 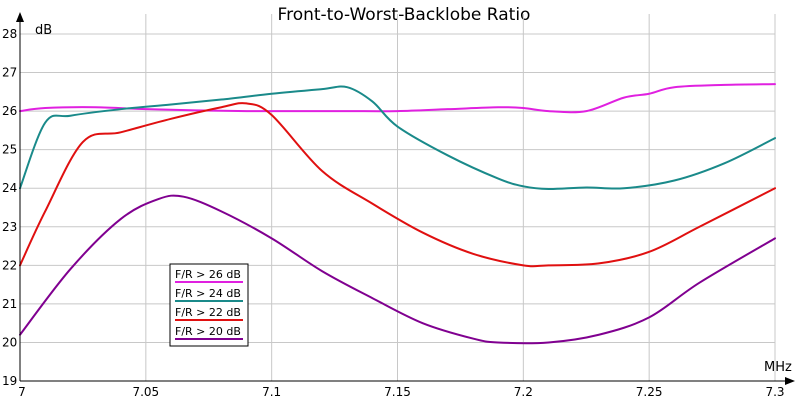 What do you see at coordinates (271, 392) in the screenshot?
I see `x-tick-label: 7.1` at bounding box center [271, 392].